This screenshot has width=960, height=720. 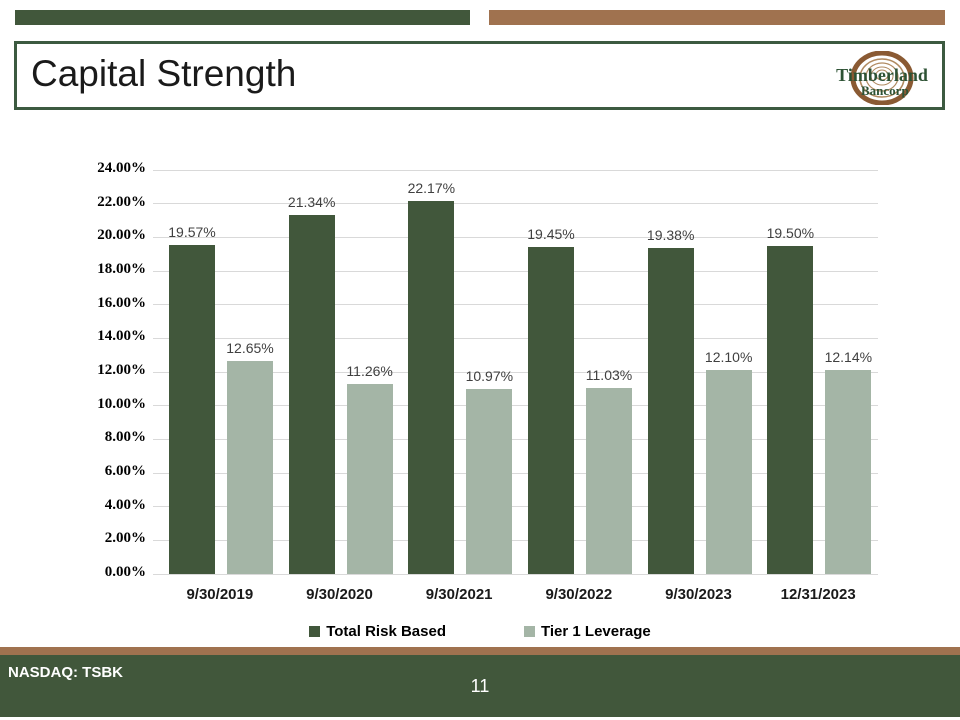 I want to click on top-accent-strip-brown, so click(x=717, y=17).